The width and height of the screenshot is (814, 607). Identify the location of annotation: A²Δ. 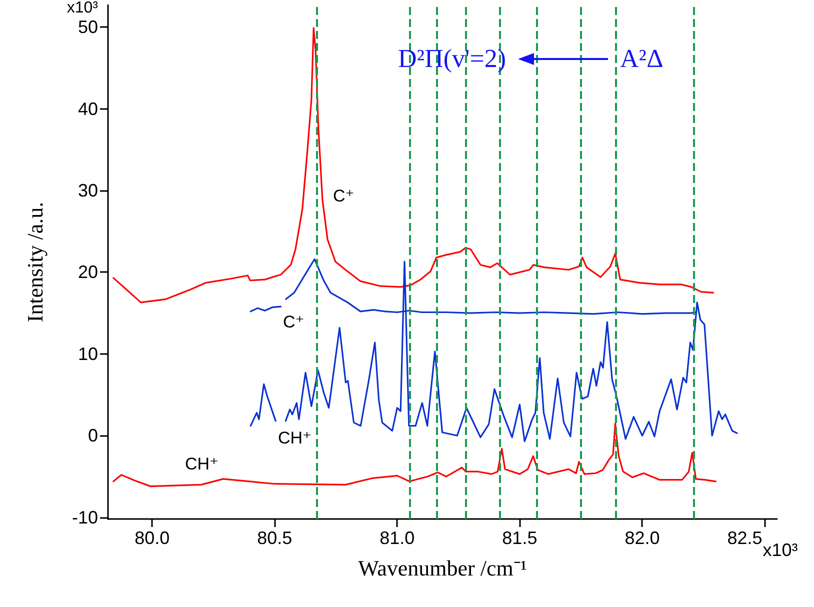
(642, 59).